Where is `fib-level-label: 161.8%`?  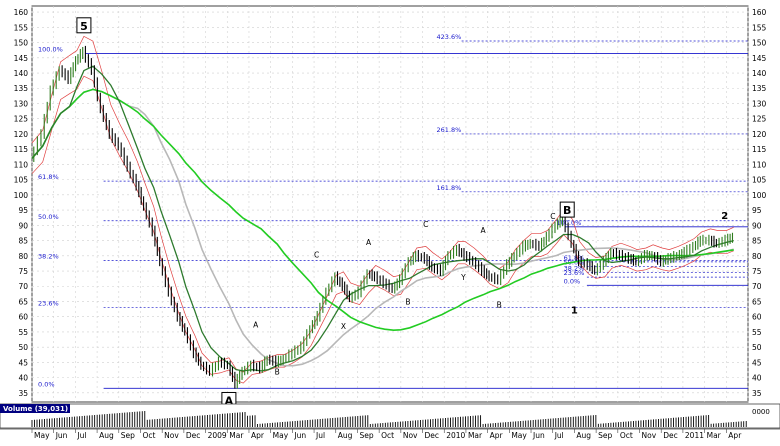
fib-level-label: 161.8% is located at coordinates (449, 188).